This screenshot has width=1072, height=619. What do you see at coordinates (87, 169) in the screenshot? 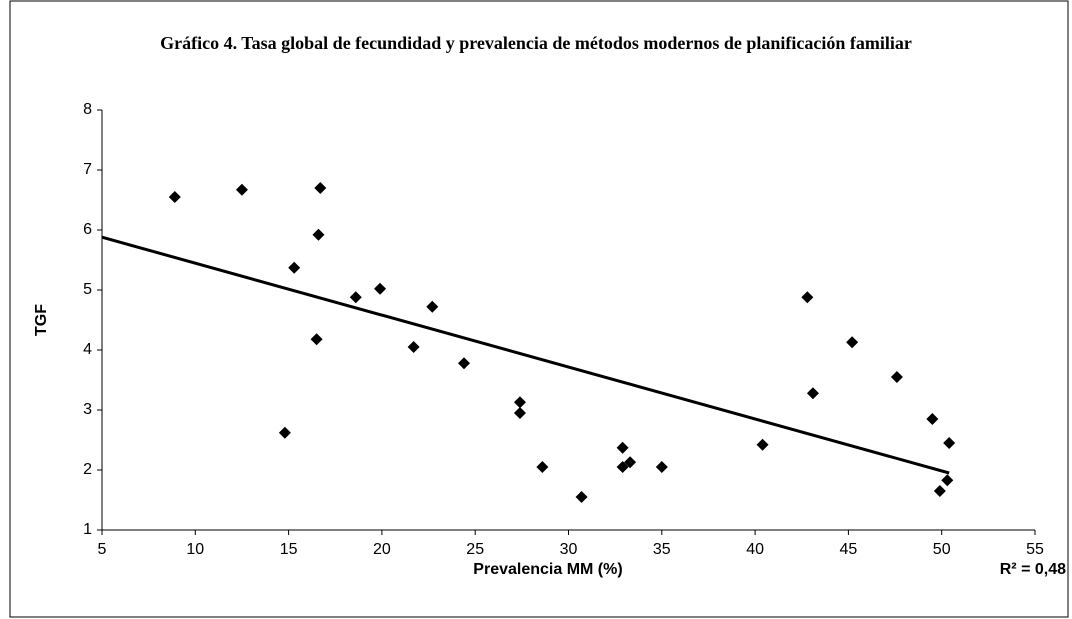
I see `y-tick-label: 7` at bounding box center [87, 169].